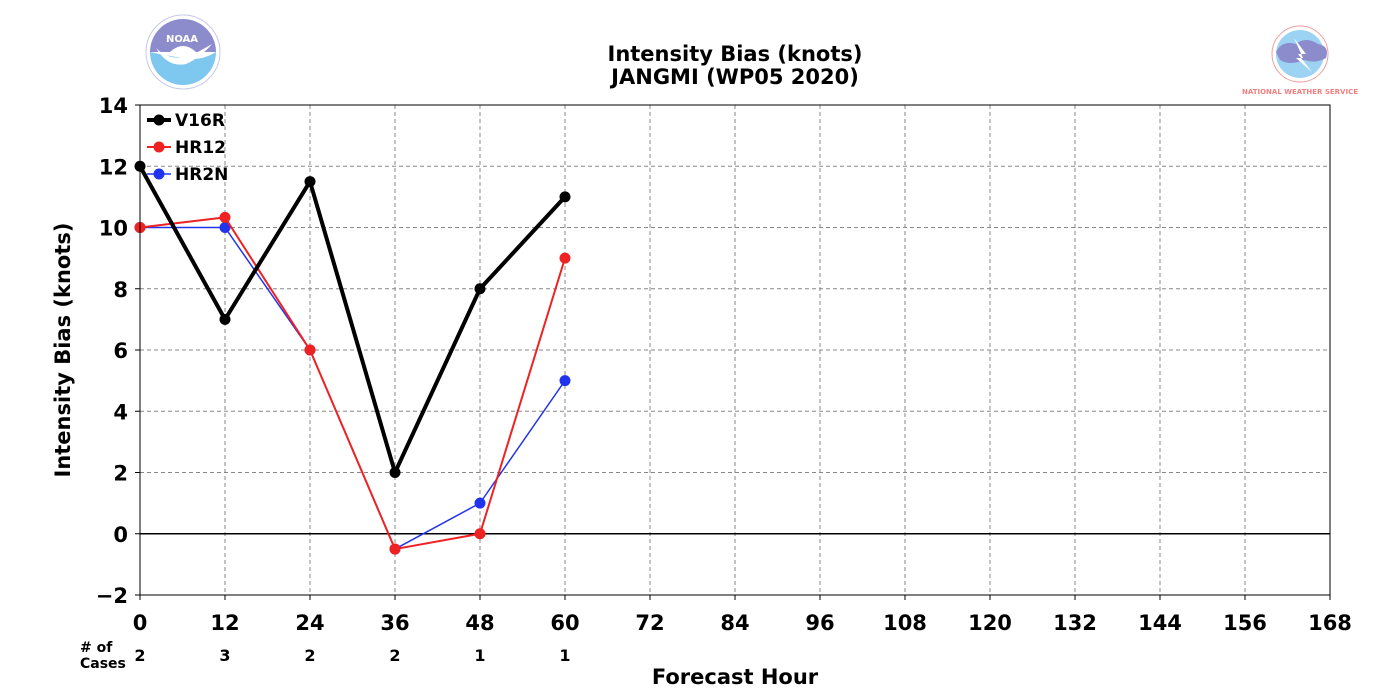 This screenshot has width=1400, height=700. What do you see at coordinates (309, 623) in the screenshot?
I see `x-tick-label: 24` at bounding box center [309, 623].